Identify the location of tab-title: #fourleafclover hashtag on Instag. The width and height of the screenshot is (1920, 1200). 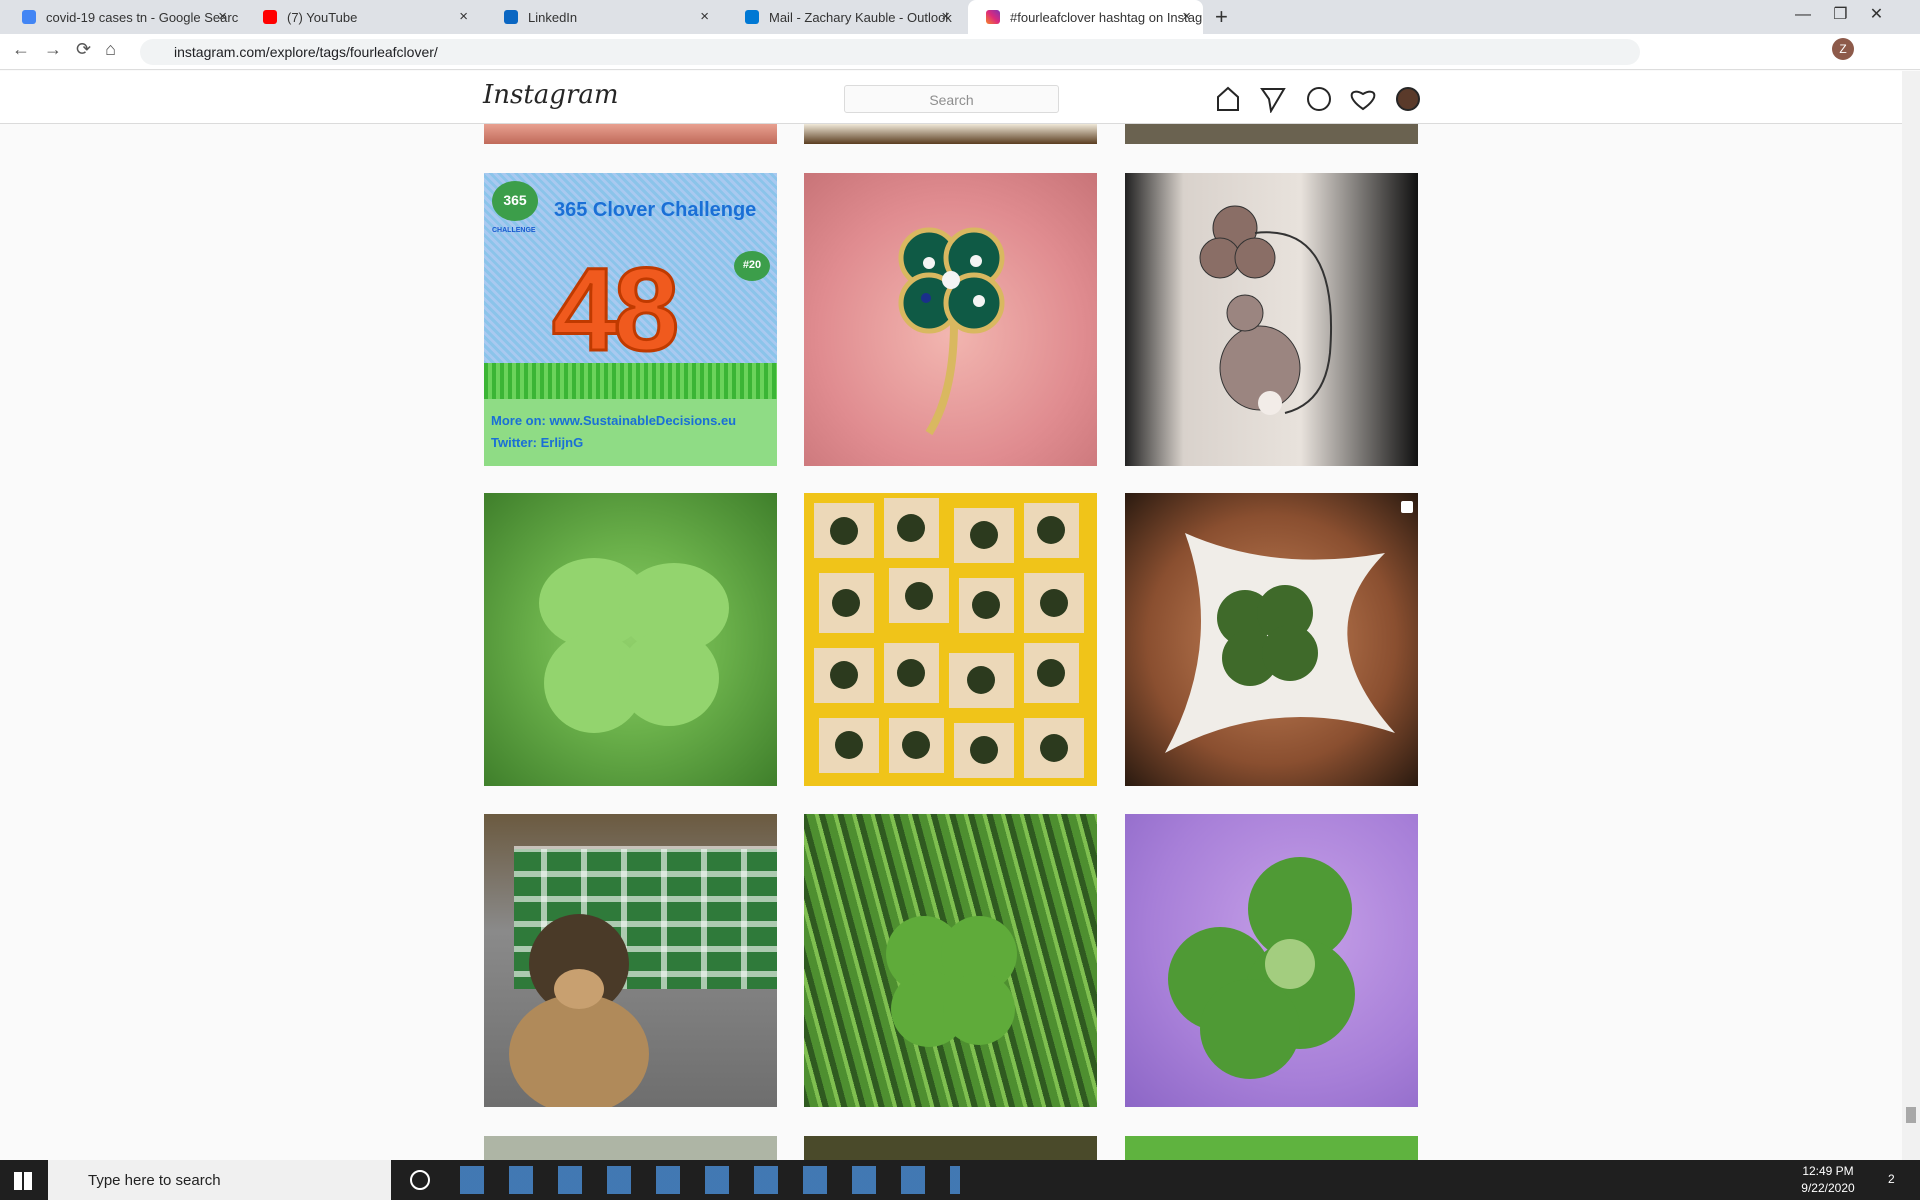
(1106, 17).